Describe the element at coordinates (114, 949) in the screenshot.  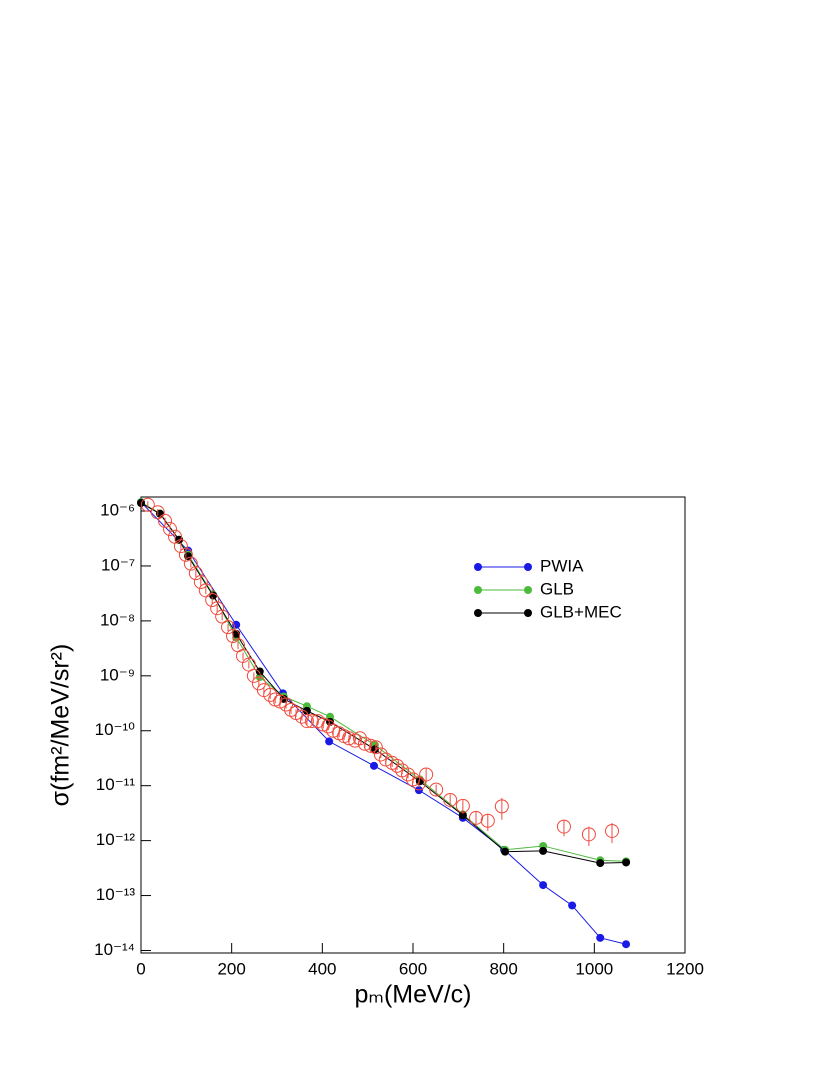
I see `y-tick-label: 10⁻¹⁴` at that location.